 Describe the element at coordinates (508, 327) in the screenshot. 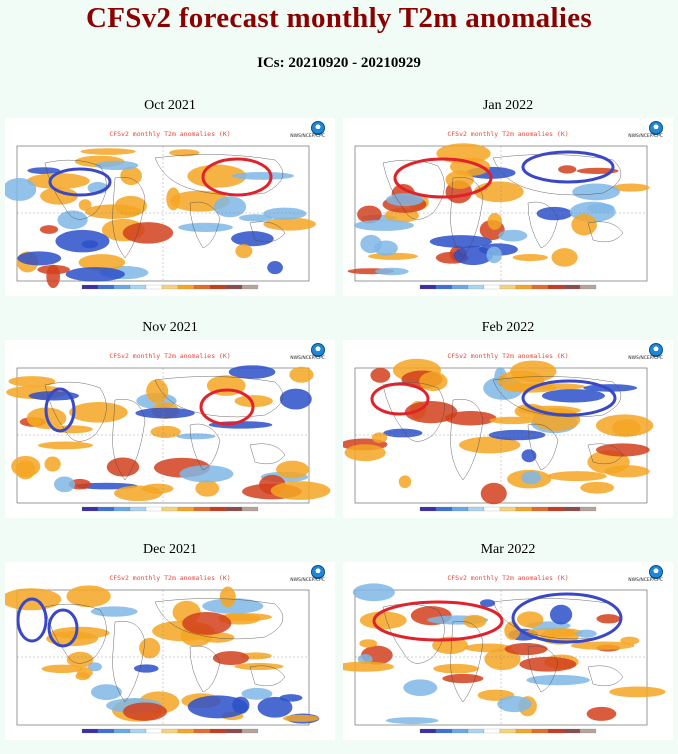

I see `panel-label-feb-2022: Feb 2022` at that location.